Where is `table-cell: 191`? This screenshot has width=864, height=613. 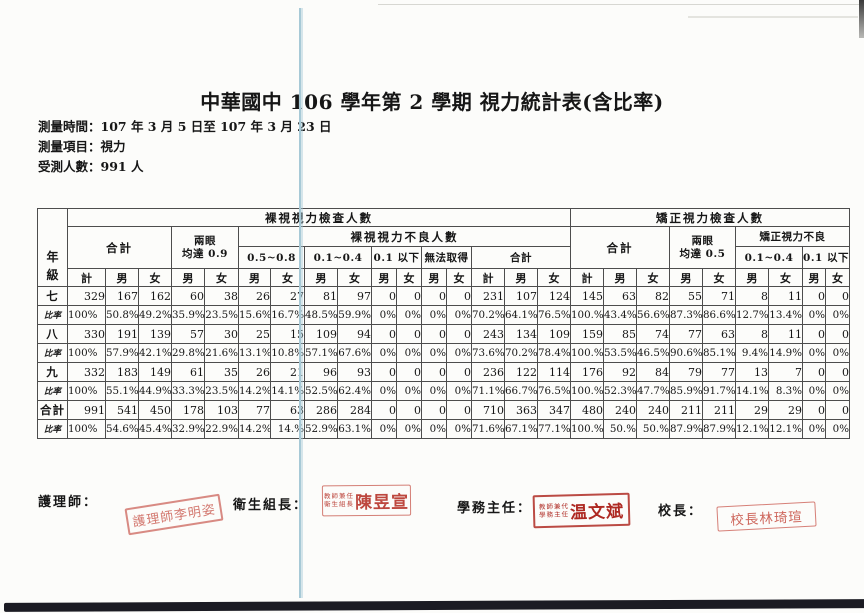
table-cell: 191 is located at coordinates (122, 334).